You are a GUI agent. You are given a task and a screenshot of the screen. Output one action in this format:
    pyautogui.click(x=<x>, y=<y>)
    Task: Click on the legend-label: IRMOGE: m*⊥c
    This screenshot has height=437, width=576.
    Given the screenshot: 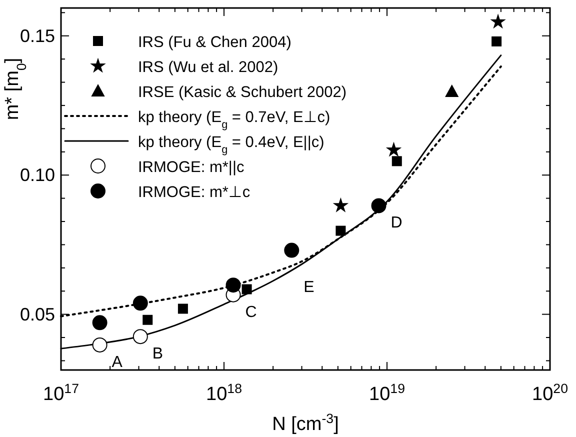 What is the action you would take?
    pyautogui.click(x=194, y=192)
    